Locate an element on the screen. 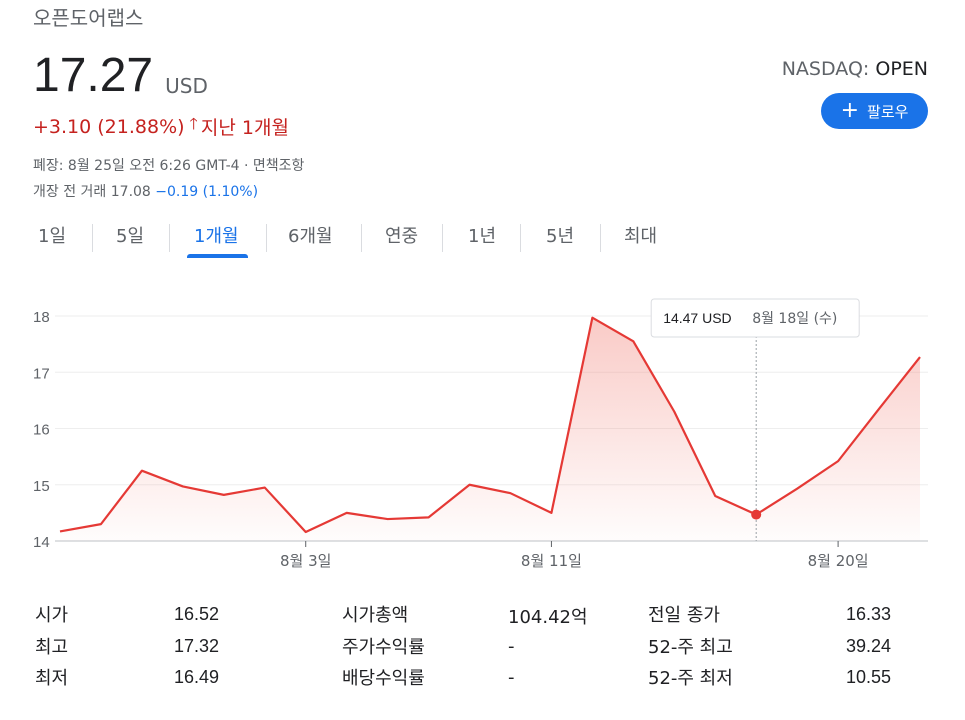 The image size is (965, 720). tooltip-date: 8월 18일 (수) is located at coordinates (794, 319).